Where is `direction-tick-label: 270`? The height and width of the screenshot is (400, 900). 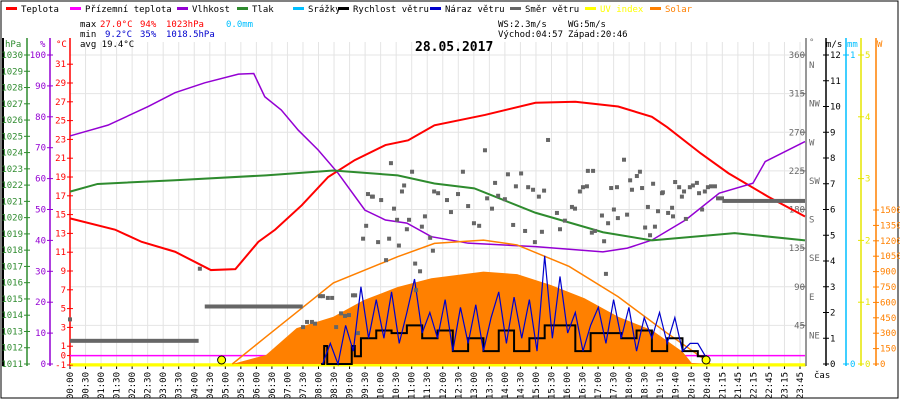
direction-tick-label: 270 is located at coordinates (797, 133).